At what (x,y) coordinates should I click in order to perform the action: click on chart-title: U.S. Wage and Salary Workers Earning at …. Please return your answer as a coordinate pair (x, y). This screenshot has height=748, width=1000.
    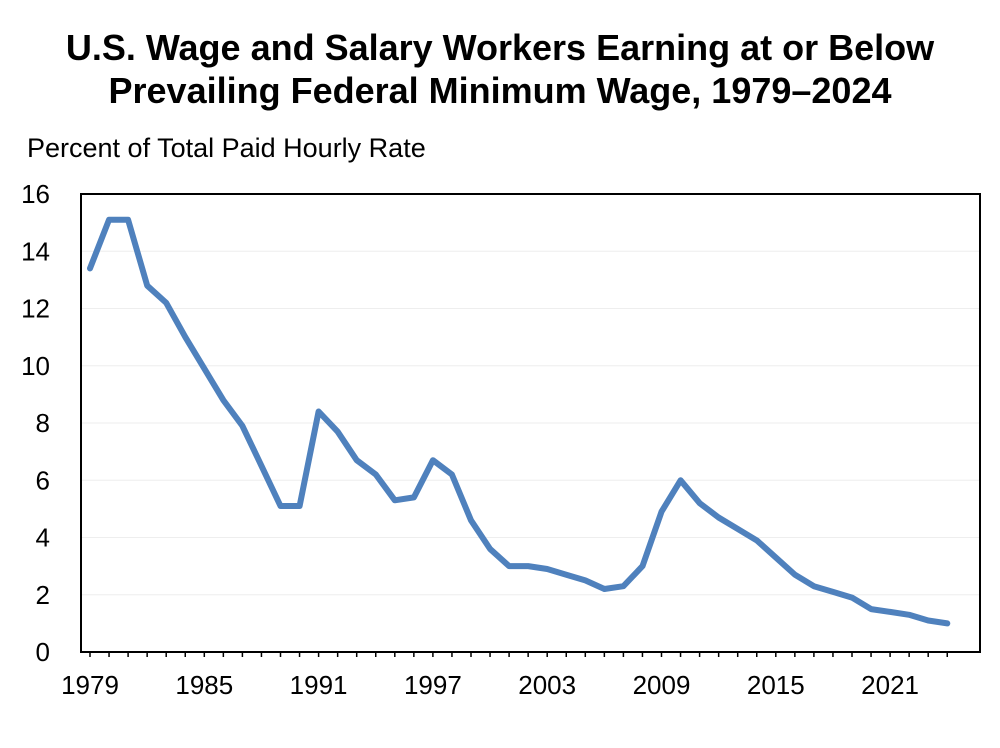
    Looking at the image, I should click on (500, 69).